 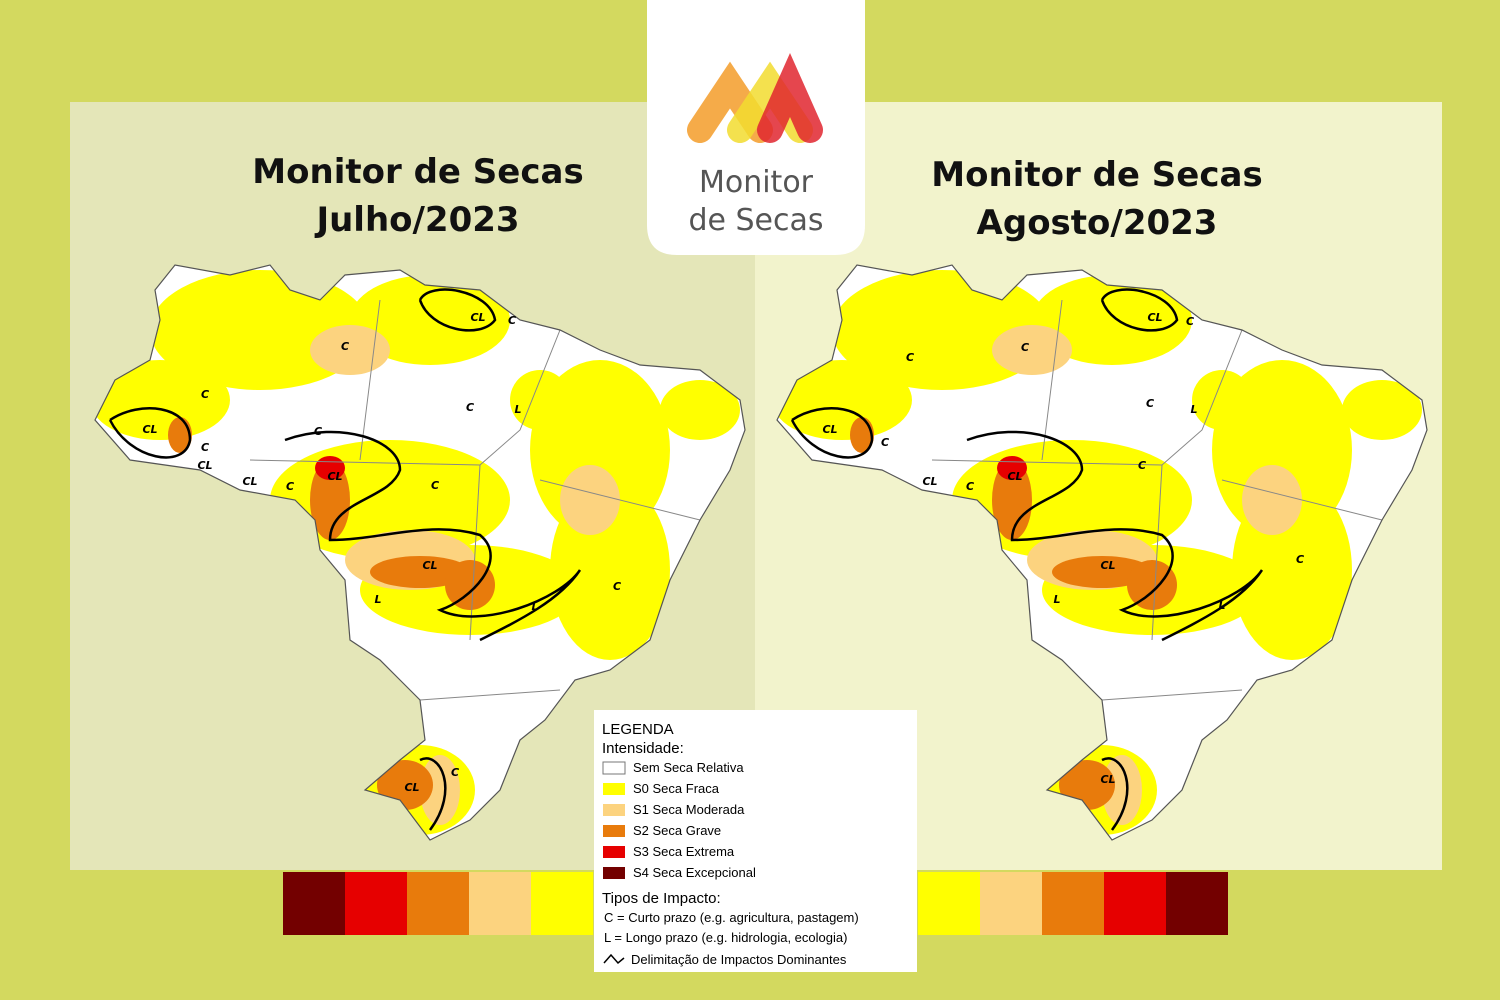 I want to click on color-strip, so click(x=755, y=903).